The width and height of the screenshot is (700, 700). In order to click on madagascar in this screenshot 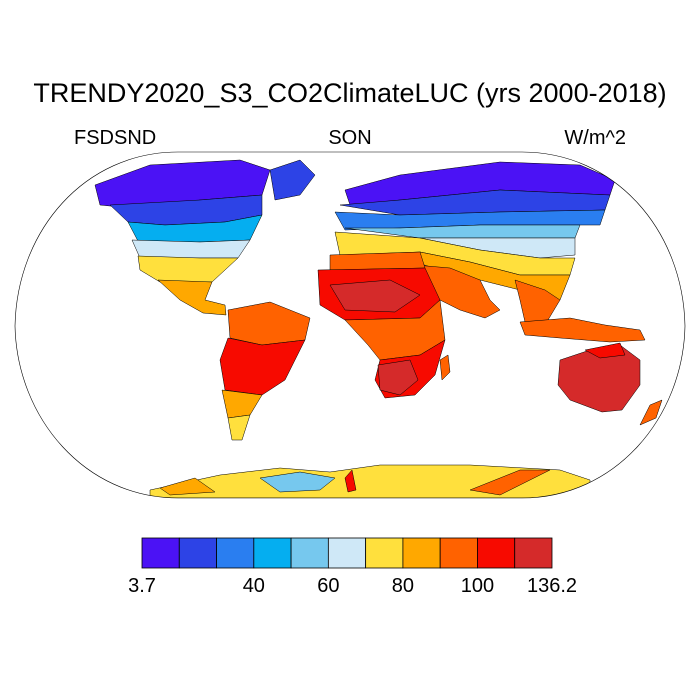, I will do `click(445, 367)`.